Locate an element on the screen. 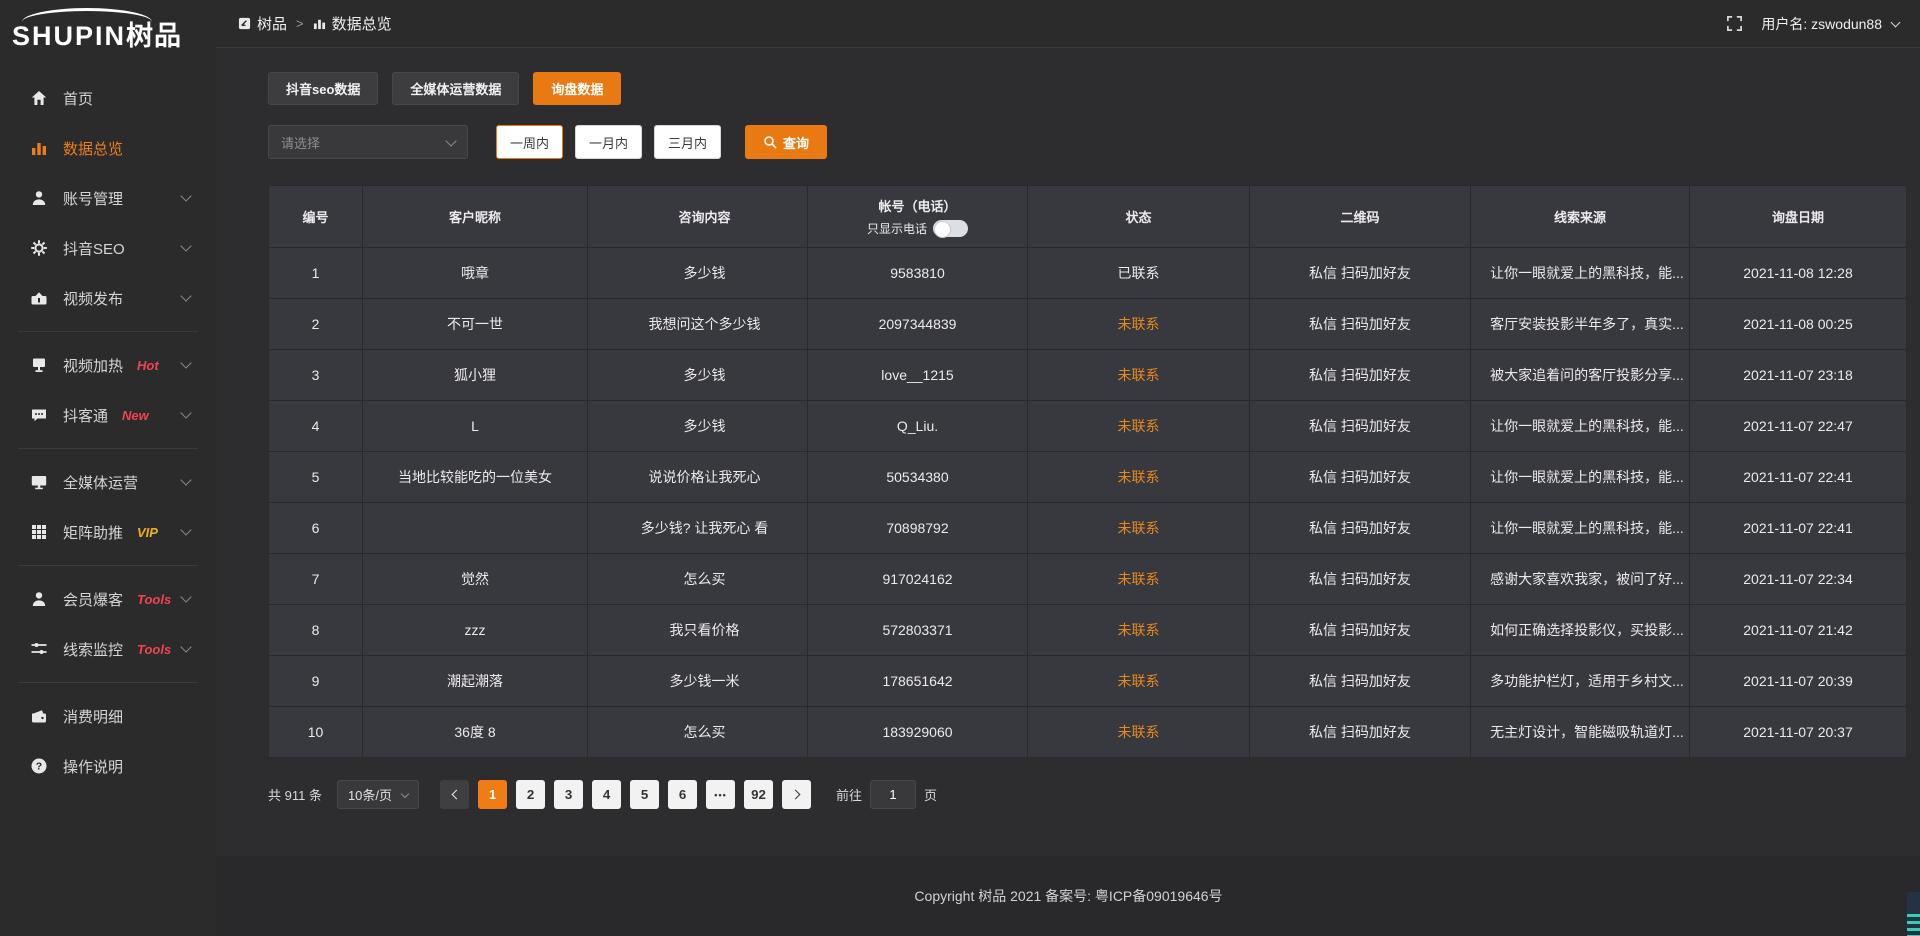 Image resolution: width=1920 pixels, height=936 pixels. sidebar-item-douyin-seo: 抖音SEO is located at coordinates (108, 248).